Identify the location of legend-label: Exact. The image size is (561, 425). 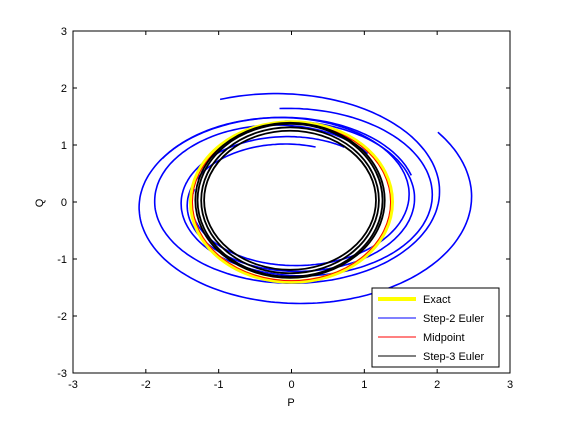
(437, 300).